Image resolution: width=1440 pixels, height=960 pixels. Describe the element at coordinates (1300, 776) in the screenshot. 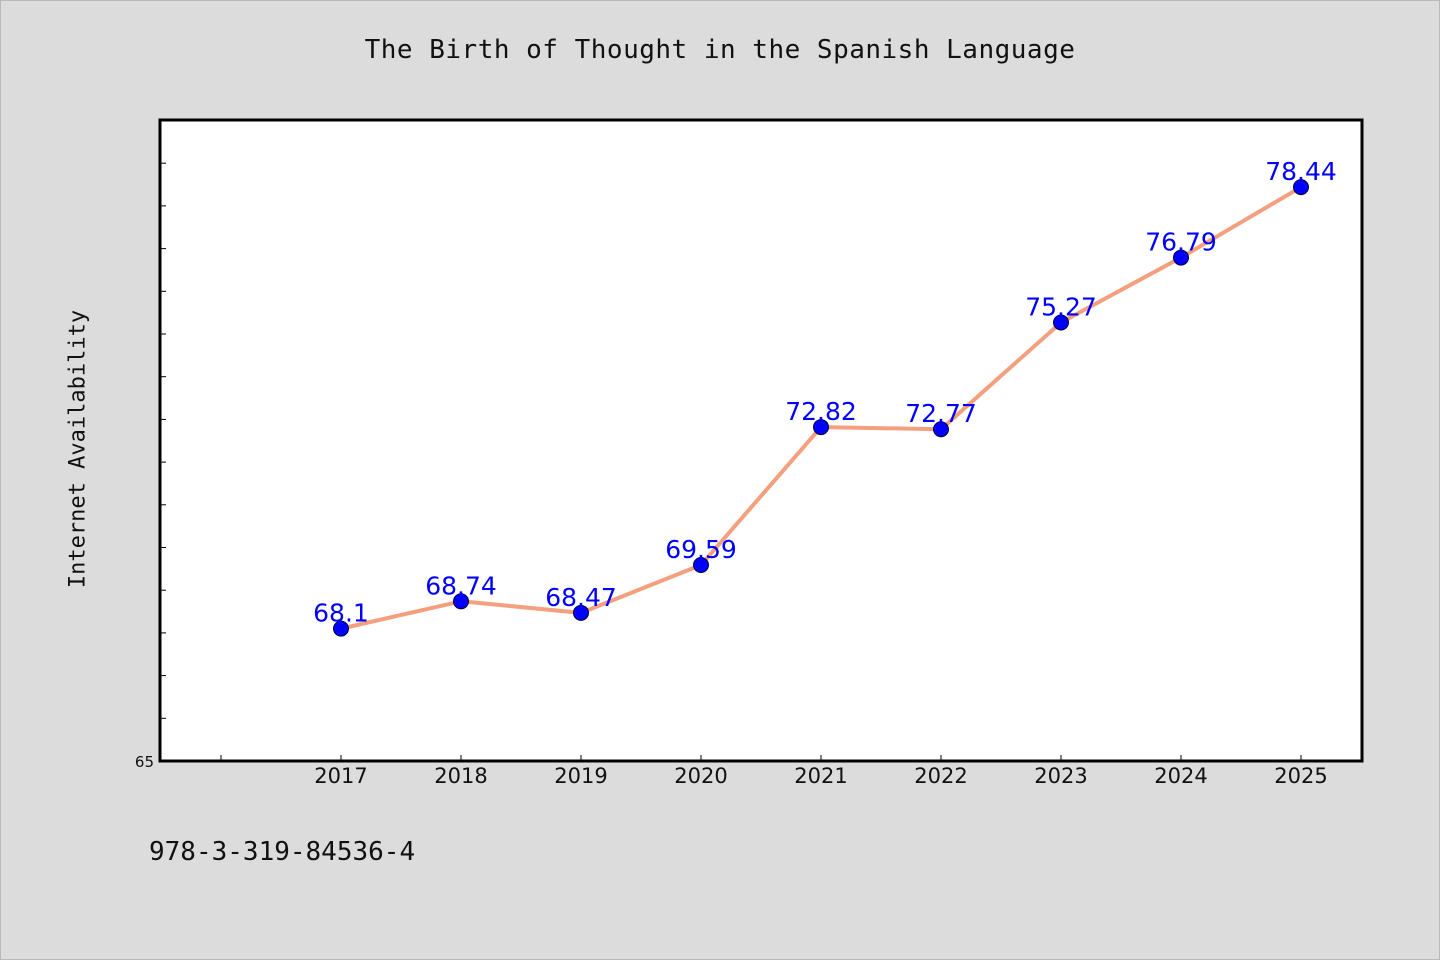

I see `x-tick-label-2025: 2025` at that location.